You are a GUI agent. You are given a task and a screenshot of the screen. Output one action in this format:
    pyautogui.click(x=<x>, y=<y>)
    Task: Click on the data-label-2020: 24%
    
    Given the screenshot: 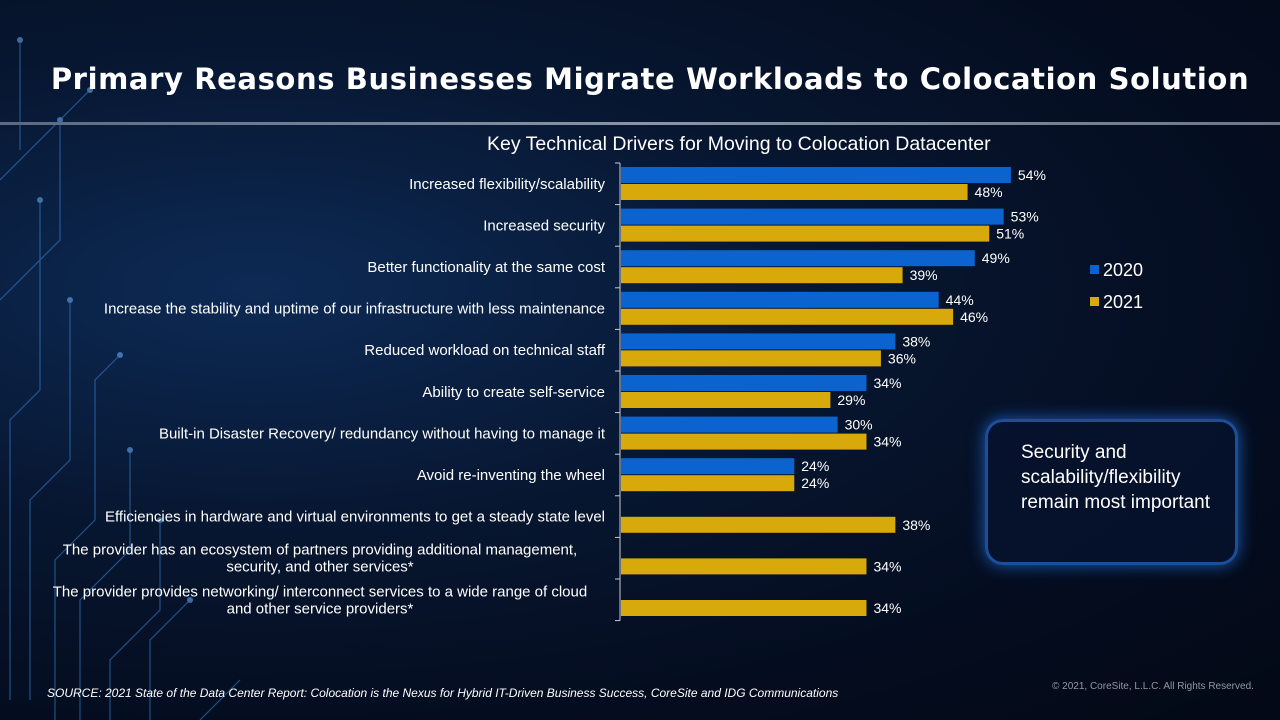 What is the action you would take?
    pyautogui.click(x=815, y=466)
    